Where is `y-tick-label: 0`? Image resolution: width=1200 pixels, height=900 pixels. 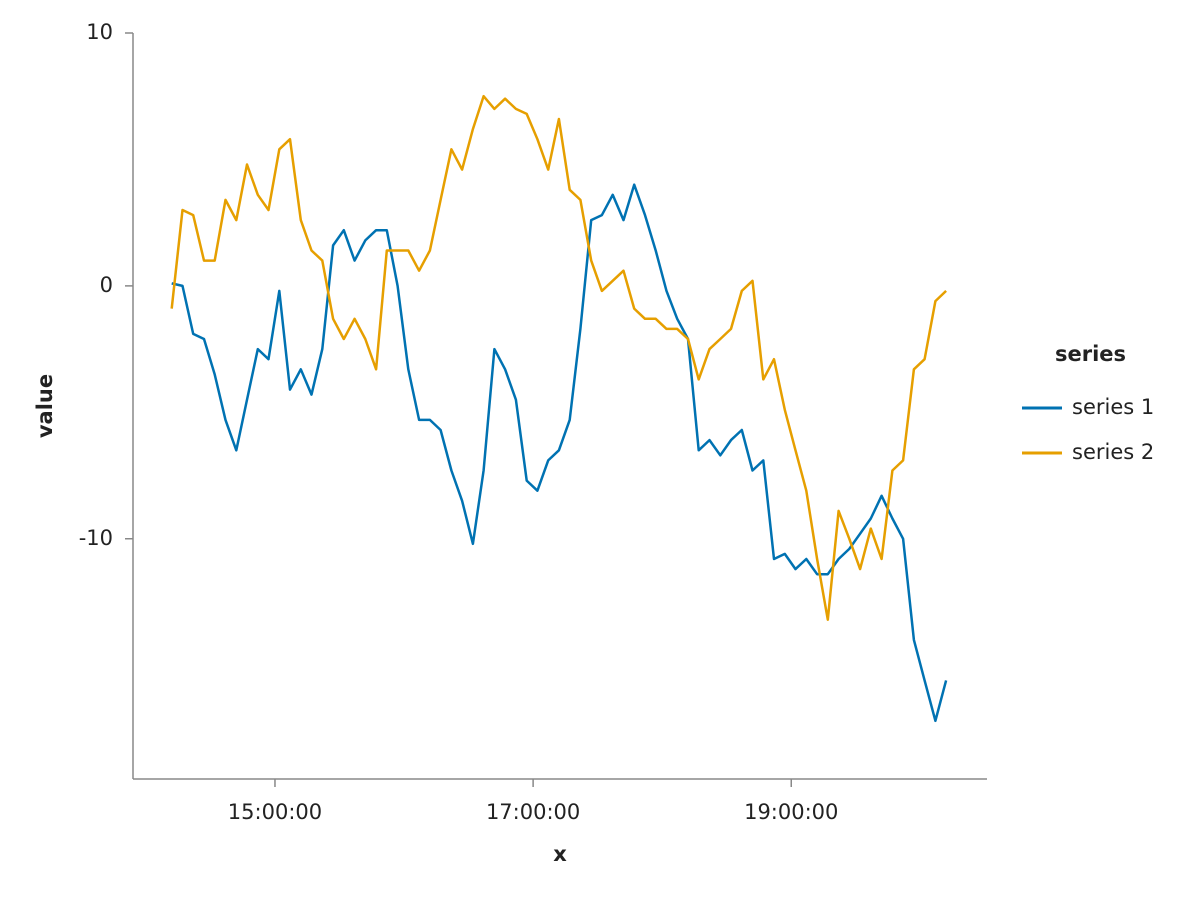 y-tick-label: 0 is located at coordinates (106, 285).